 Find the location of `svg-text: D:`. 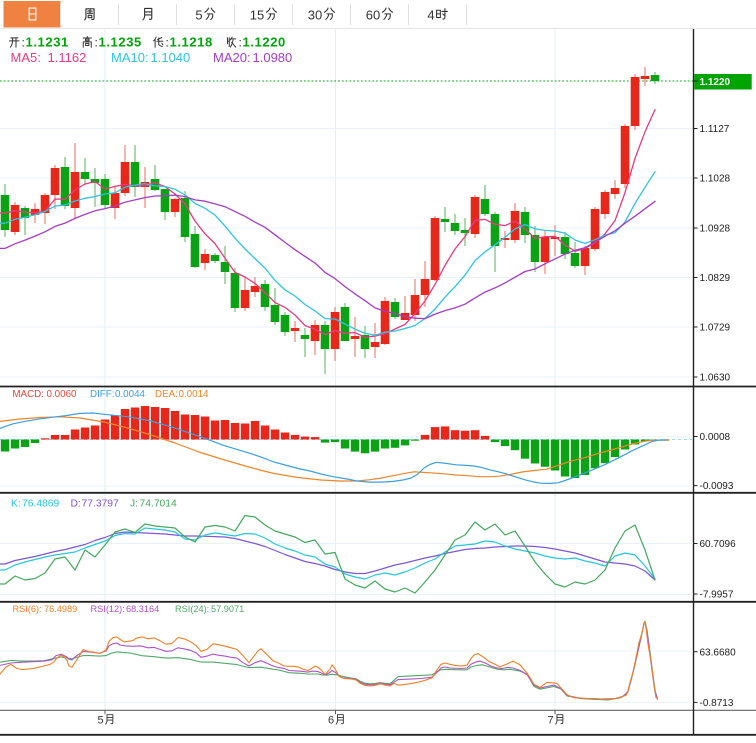

svg-text: D: is located at coordinates (76, 504).